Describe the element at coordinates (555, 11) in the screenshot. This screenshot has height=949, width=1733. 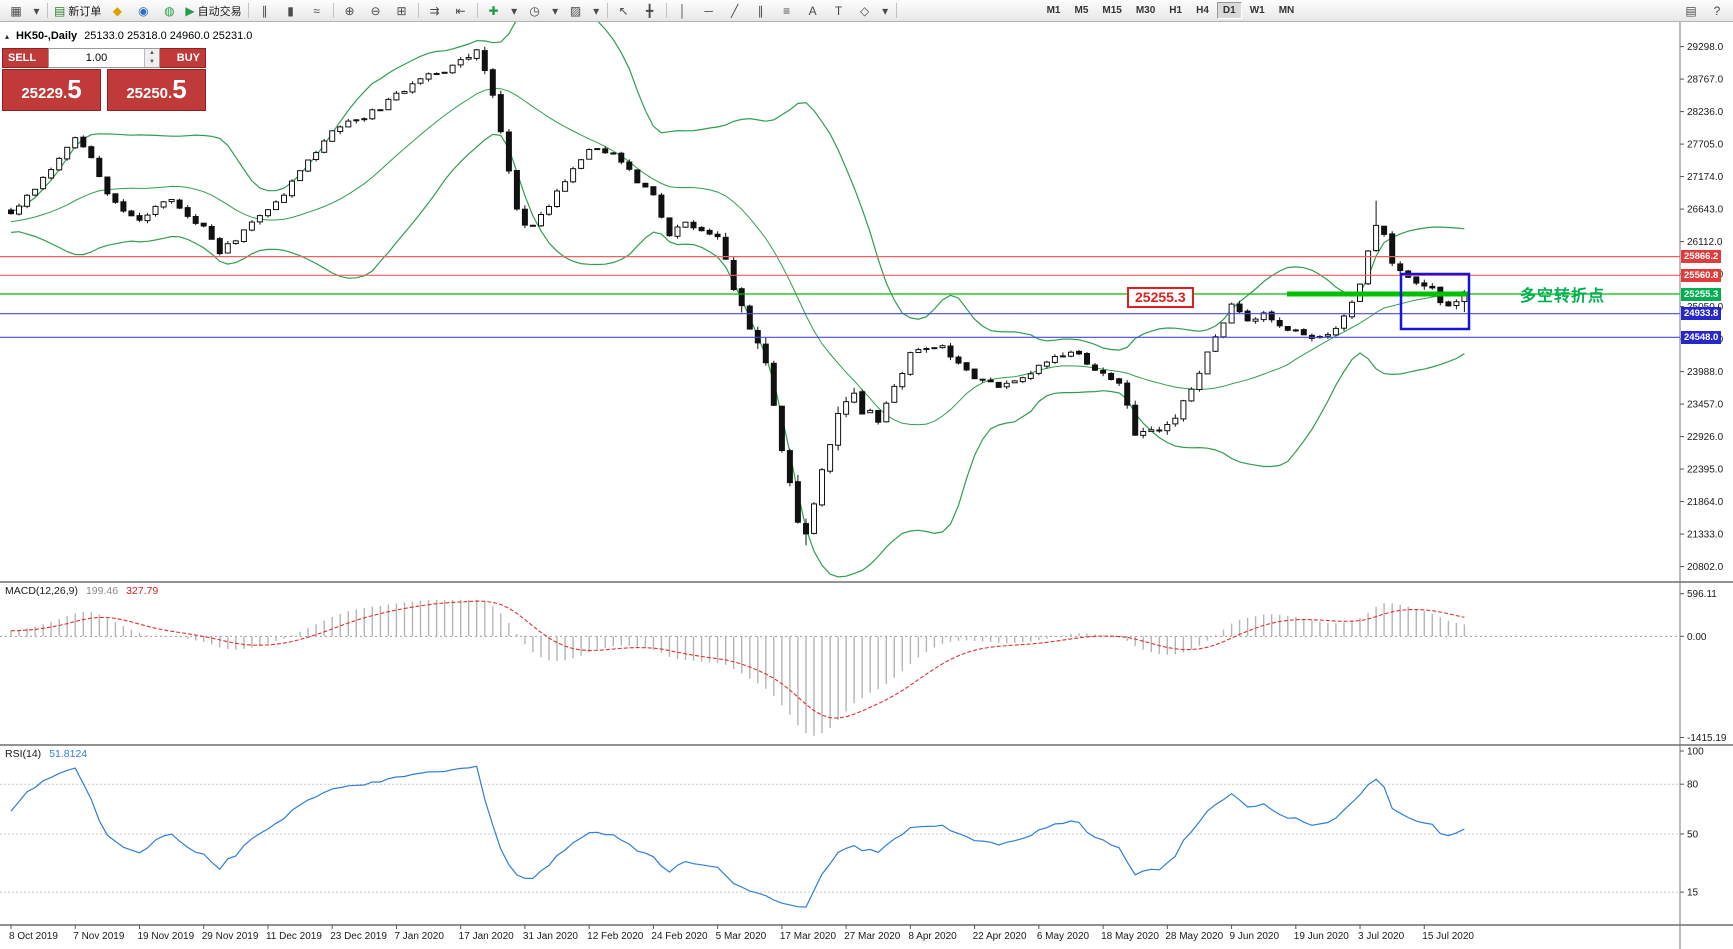
I see `periods-dropdown-icon: ▾` at that location.